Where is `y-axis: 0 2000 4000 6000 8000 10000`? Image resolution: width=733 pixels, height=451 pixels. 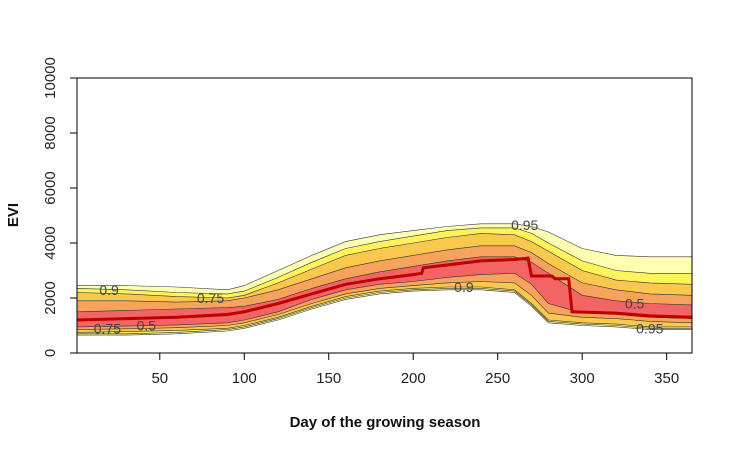
y-axis: 0 2000 4000 6000 8000 10000 is located at coordinates (60, 207).